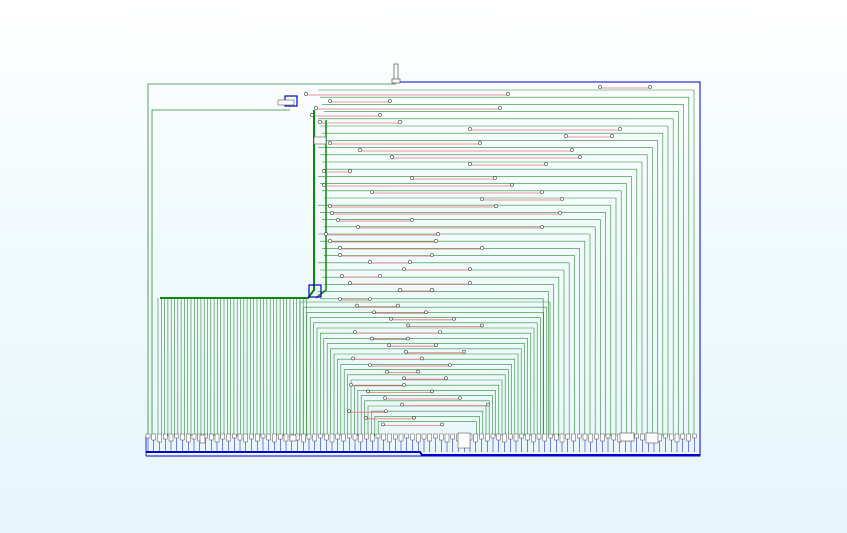 Image resolution: width=847 pixels, height=533 pixels. What do you see at coordinates (286, 102) in the screenshot?
I see `upper-small-part` at bounding box center [286, 102].